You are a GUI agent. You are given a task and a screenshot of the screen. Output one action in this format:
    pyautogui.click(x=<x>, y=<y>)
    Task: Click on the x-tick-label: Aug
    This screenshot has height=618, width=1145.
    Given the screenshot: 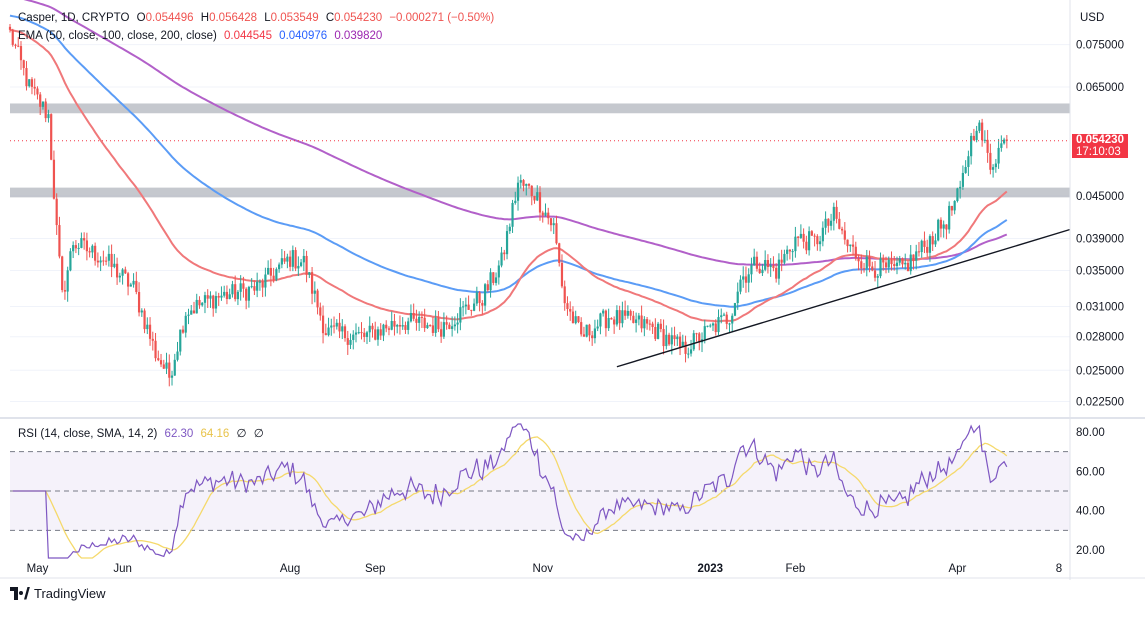 What is the action you would take?
    pyautogui.click(x=290, y=569)
    